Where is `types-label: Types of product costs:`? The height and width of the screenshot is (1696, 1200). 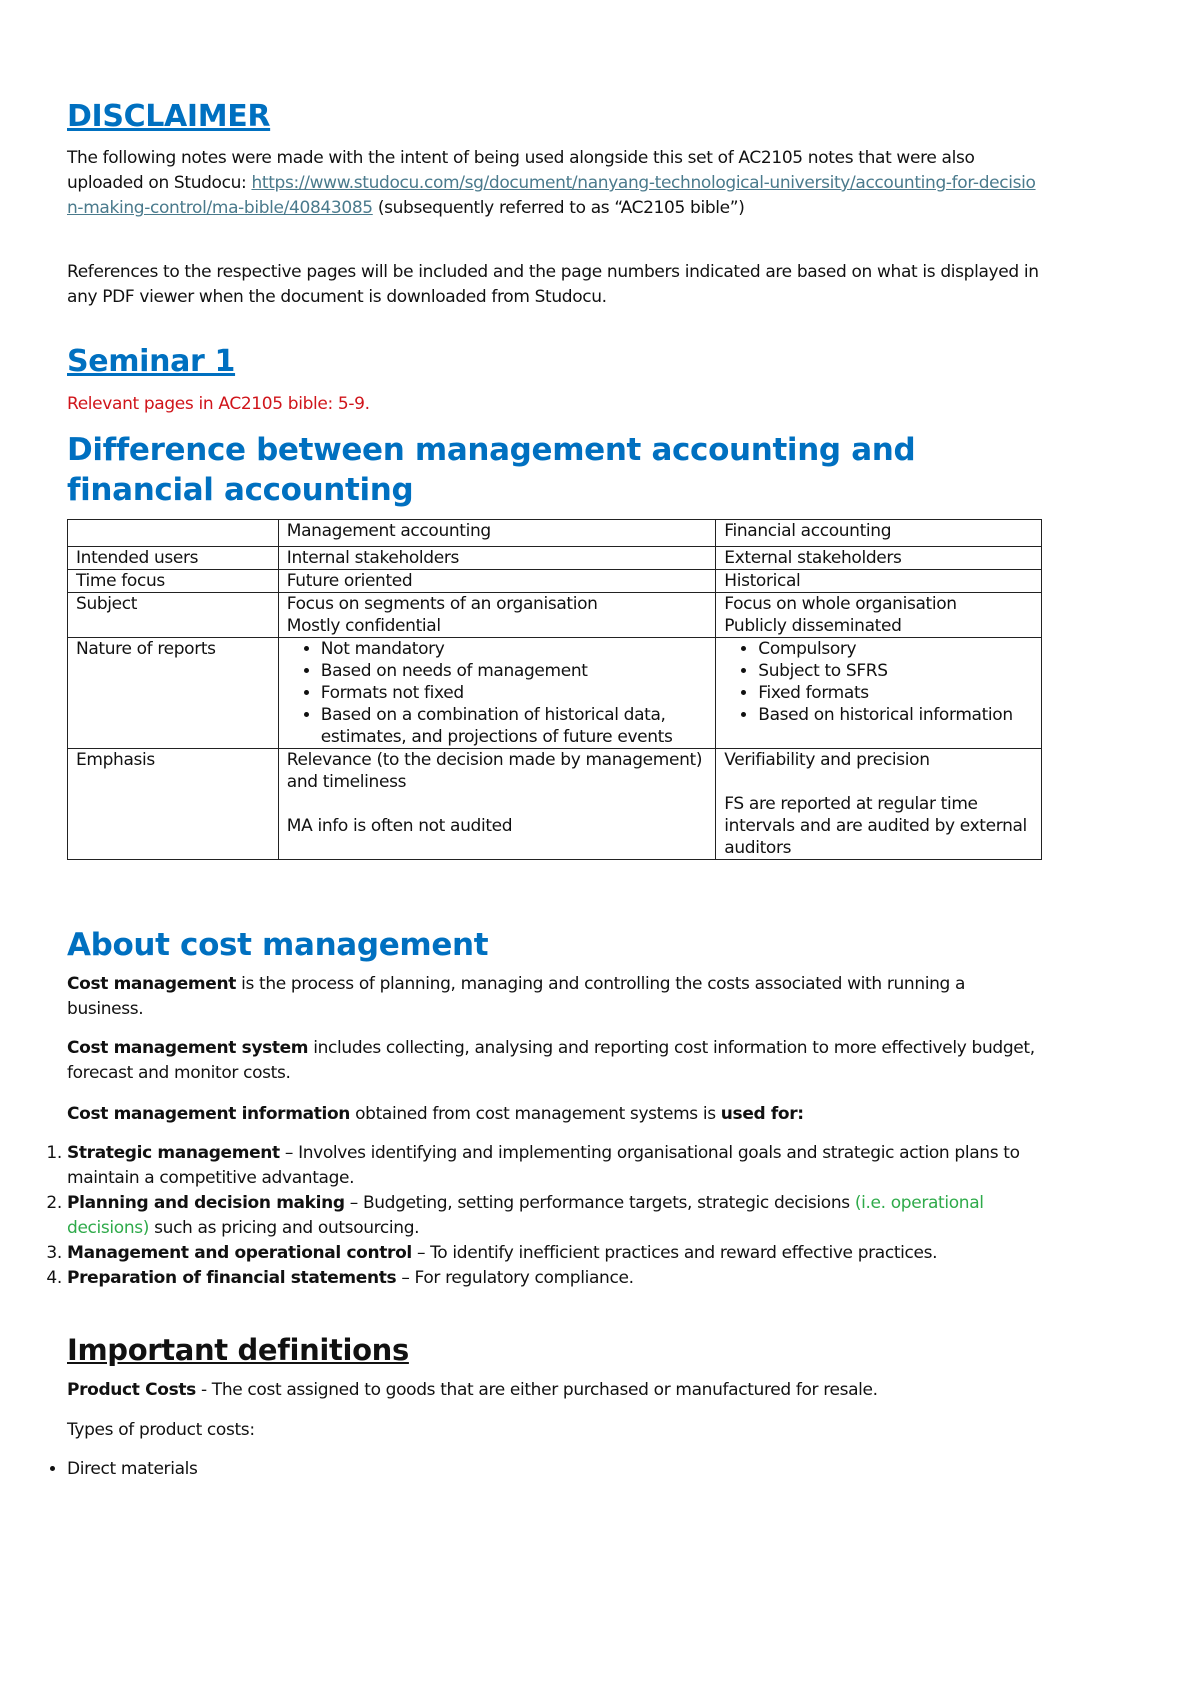 types-label: Types of product costs: is located at coordinates (161, 1430).